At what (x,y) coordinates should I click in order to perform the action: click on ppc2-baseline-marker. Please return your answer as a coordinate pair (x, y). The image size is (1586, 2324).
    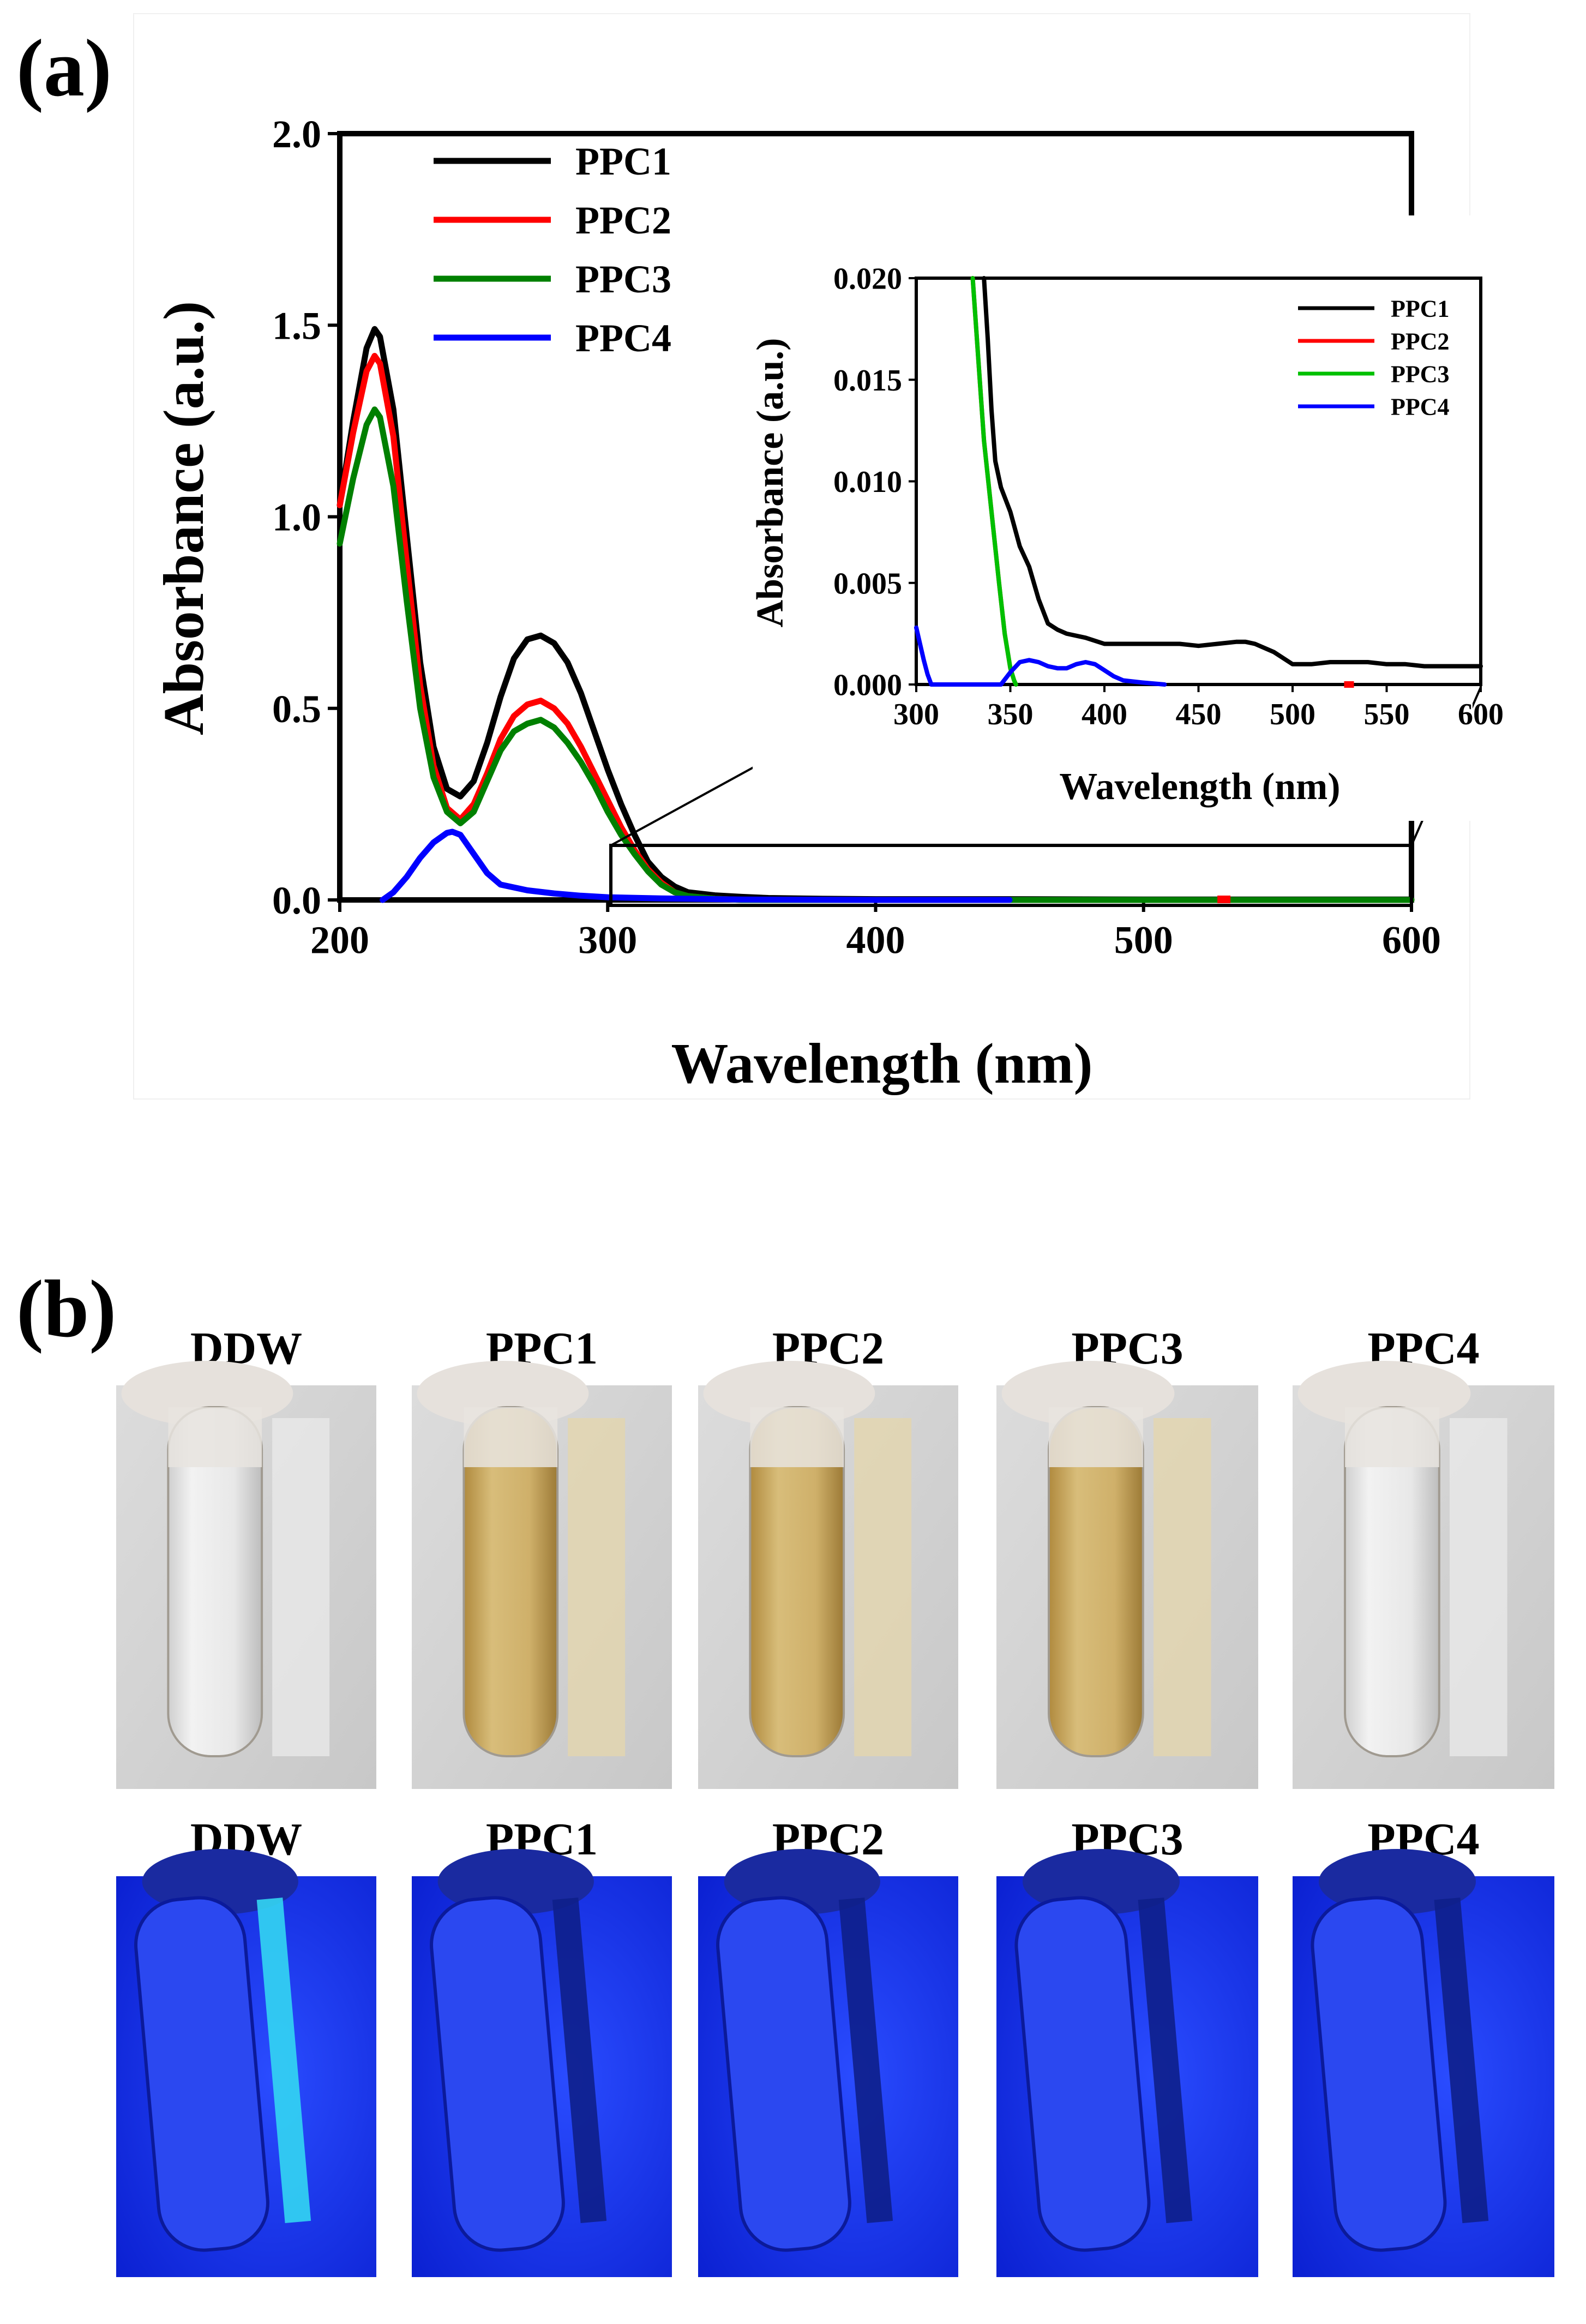
    Looking at the image, I should click on (1224, 899).